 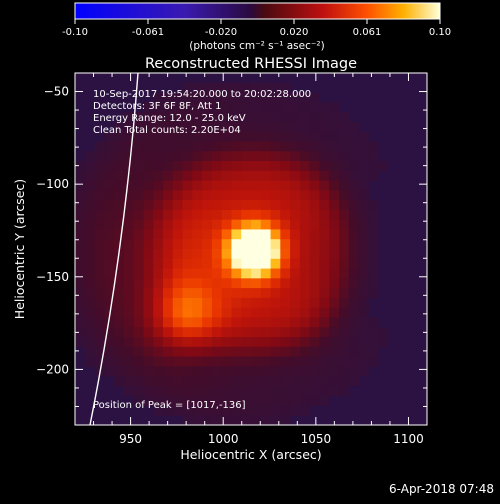 What do you see at coordinates (202, 94) in the screenshot?
I see `annotation-time-range: 10-Sep-2017 19:54:20.000 to 20:02:28.000` at bounding box center [202, 94].